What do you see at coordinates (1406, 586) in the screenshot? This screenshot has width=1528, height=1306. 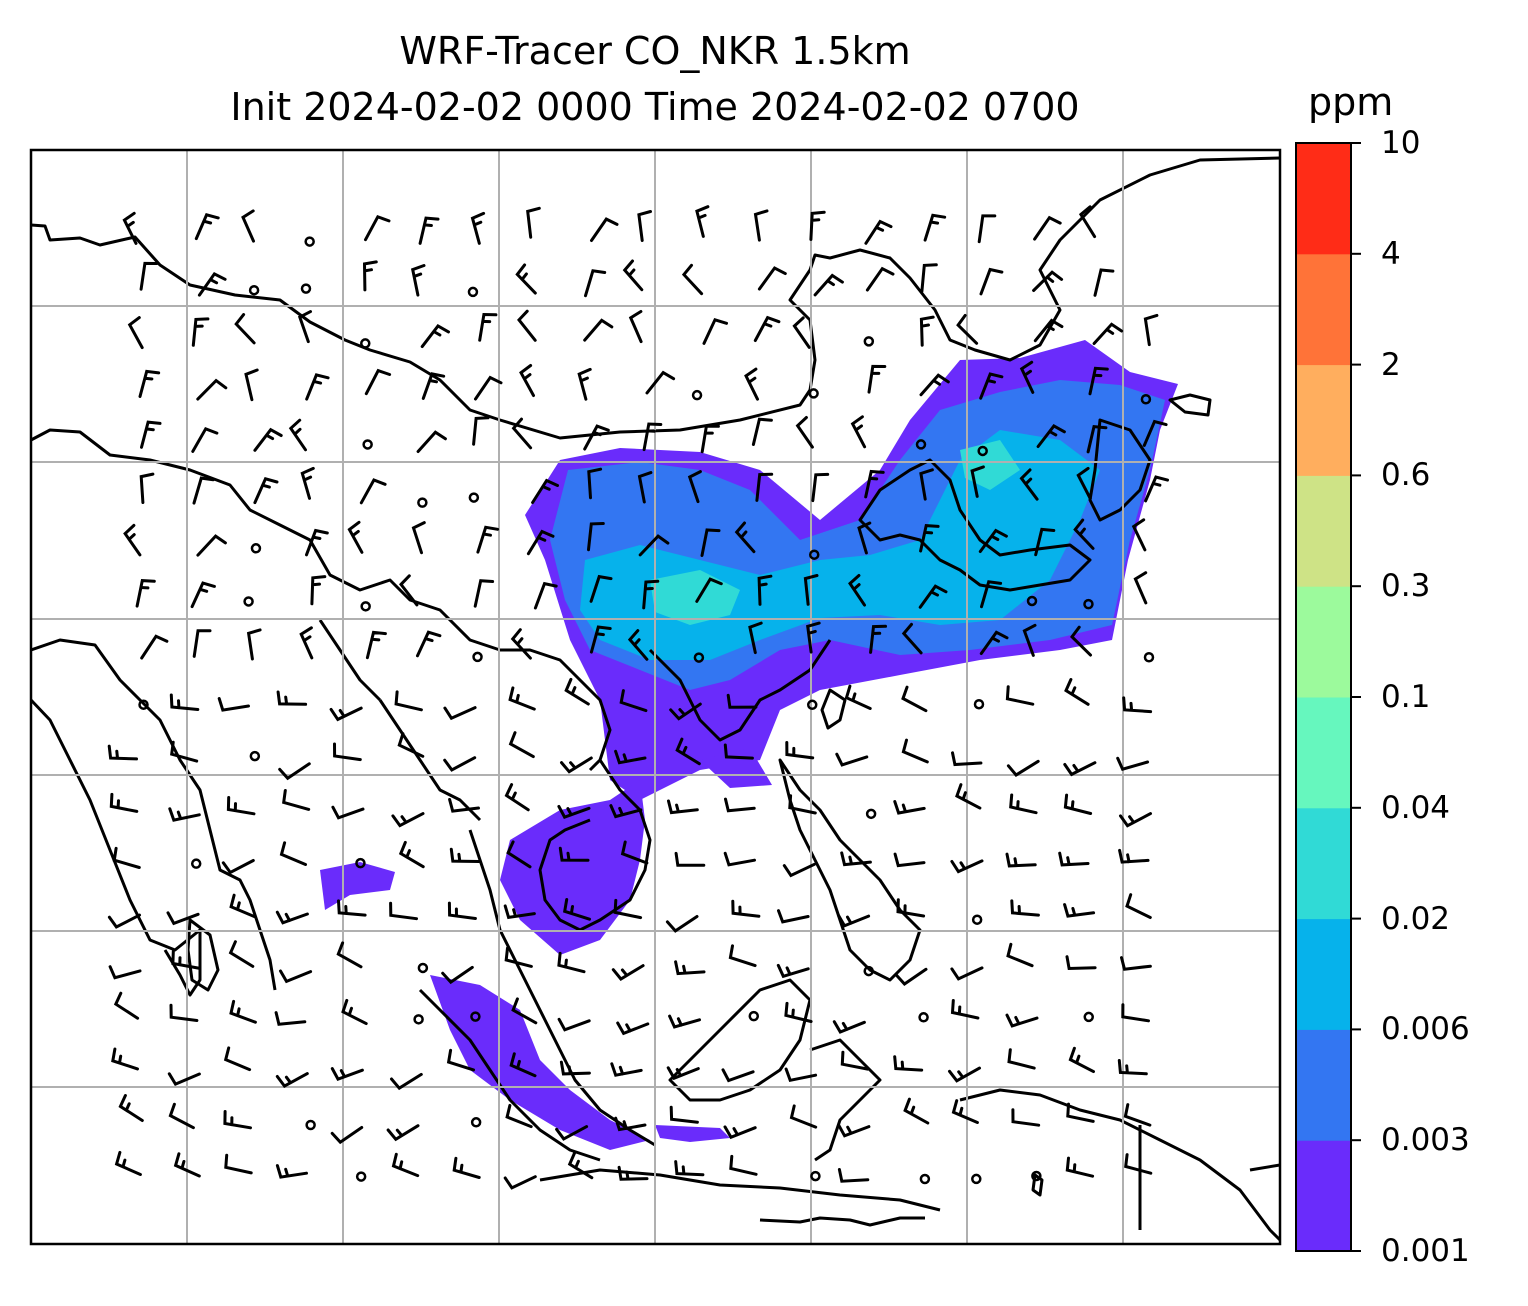 I see `colorbar-tick-label: 0.3` at bounding box center [1406, 586].